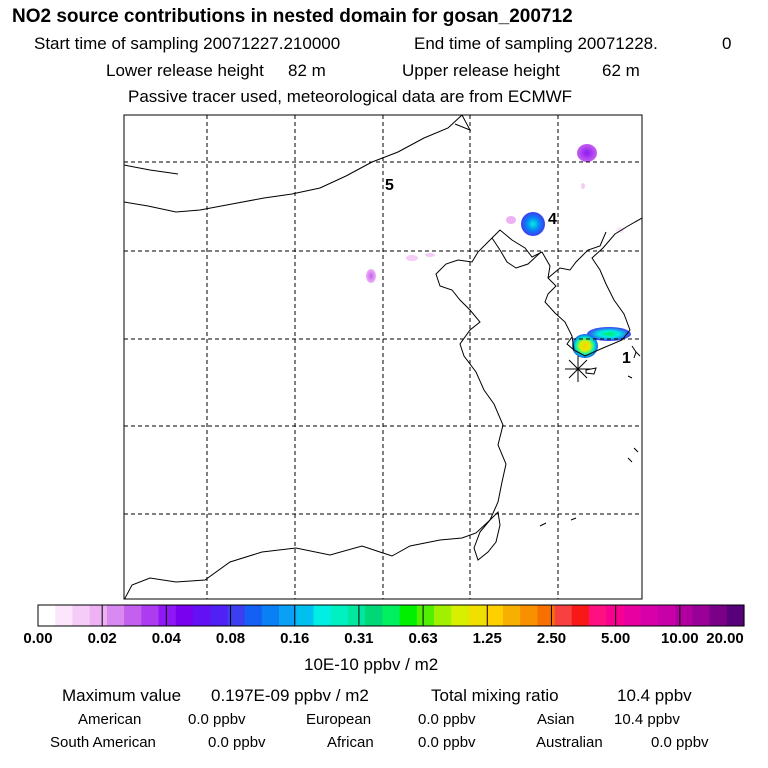  What do you see at coordinates (38, 638) in the screenshot?
I see `colorbar-tick-label: 0.00` at bounding box center [38, 638].